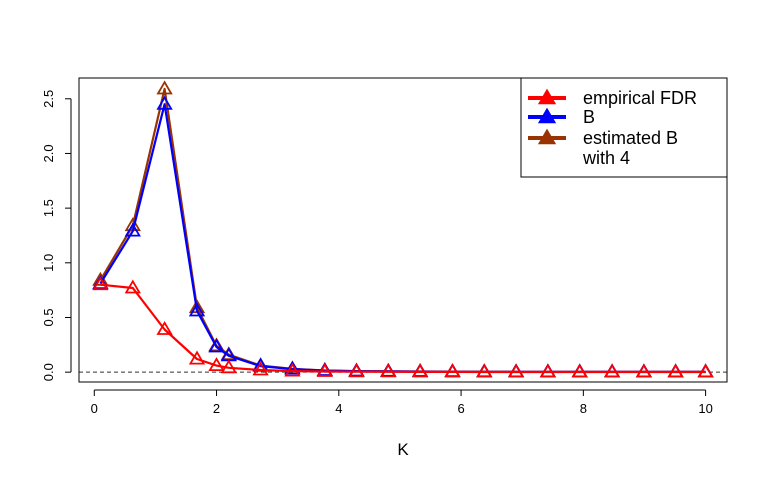 The width and height of the screenshot is (768, 480). Describe the element at coordinates (48, 153) in the screenshot. I see `y-tick-label: 2.0` at that location.